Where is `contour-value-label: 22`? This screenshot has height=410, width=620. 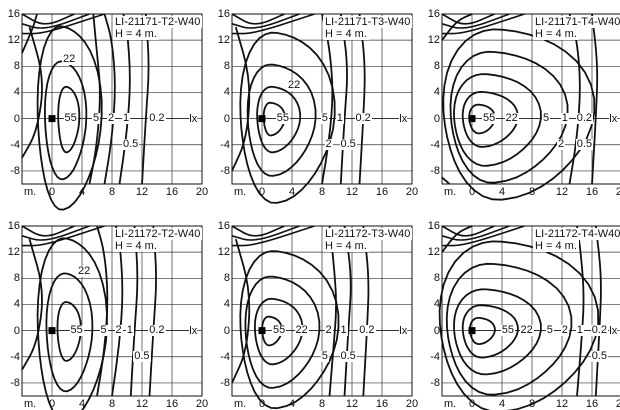
contour-value-label: 22 is located at coordinates (294, 84).